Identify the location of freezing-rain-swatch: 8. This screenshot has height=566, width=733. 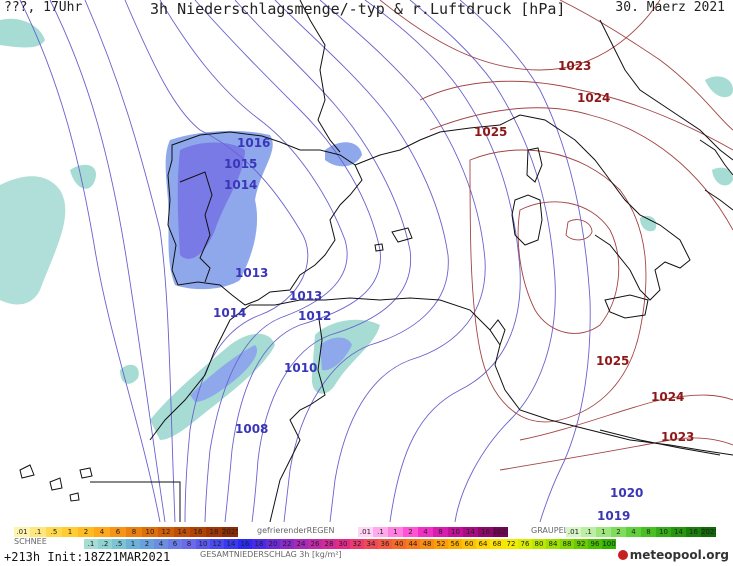
(440, 532).